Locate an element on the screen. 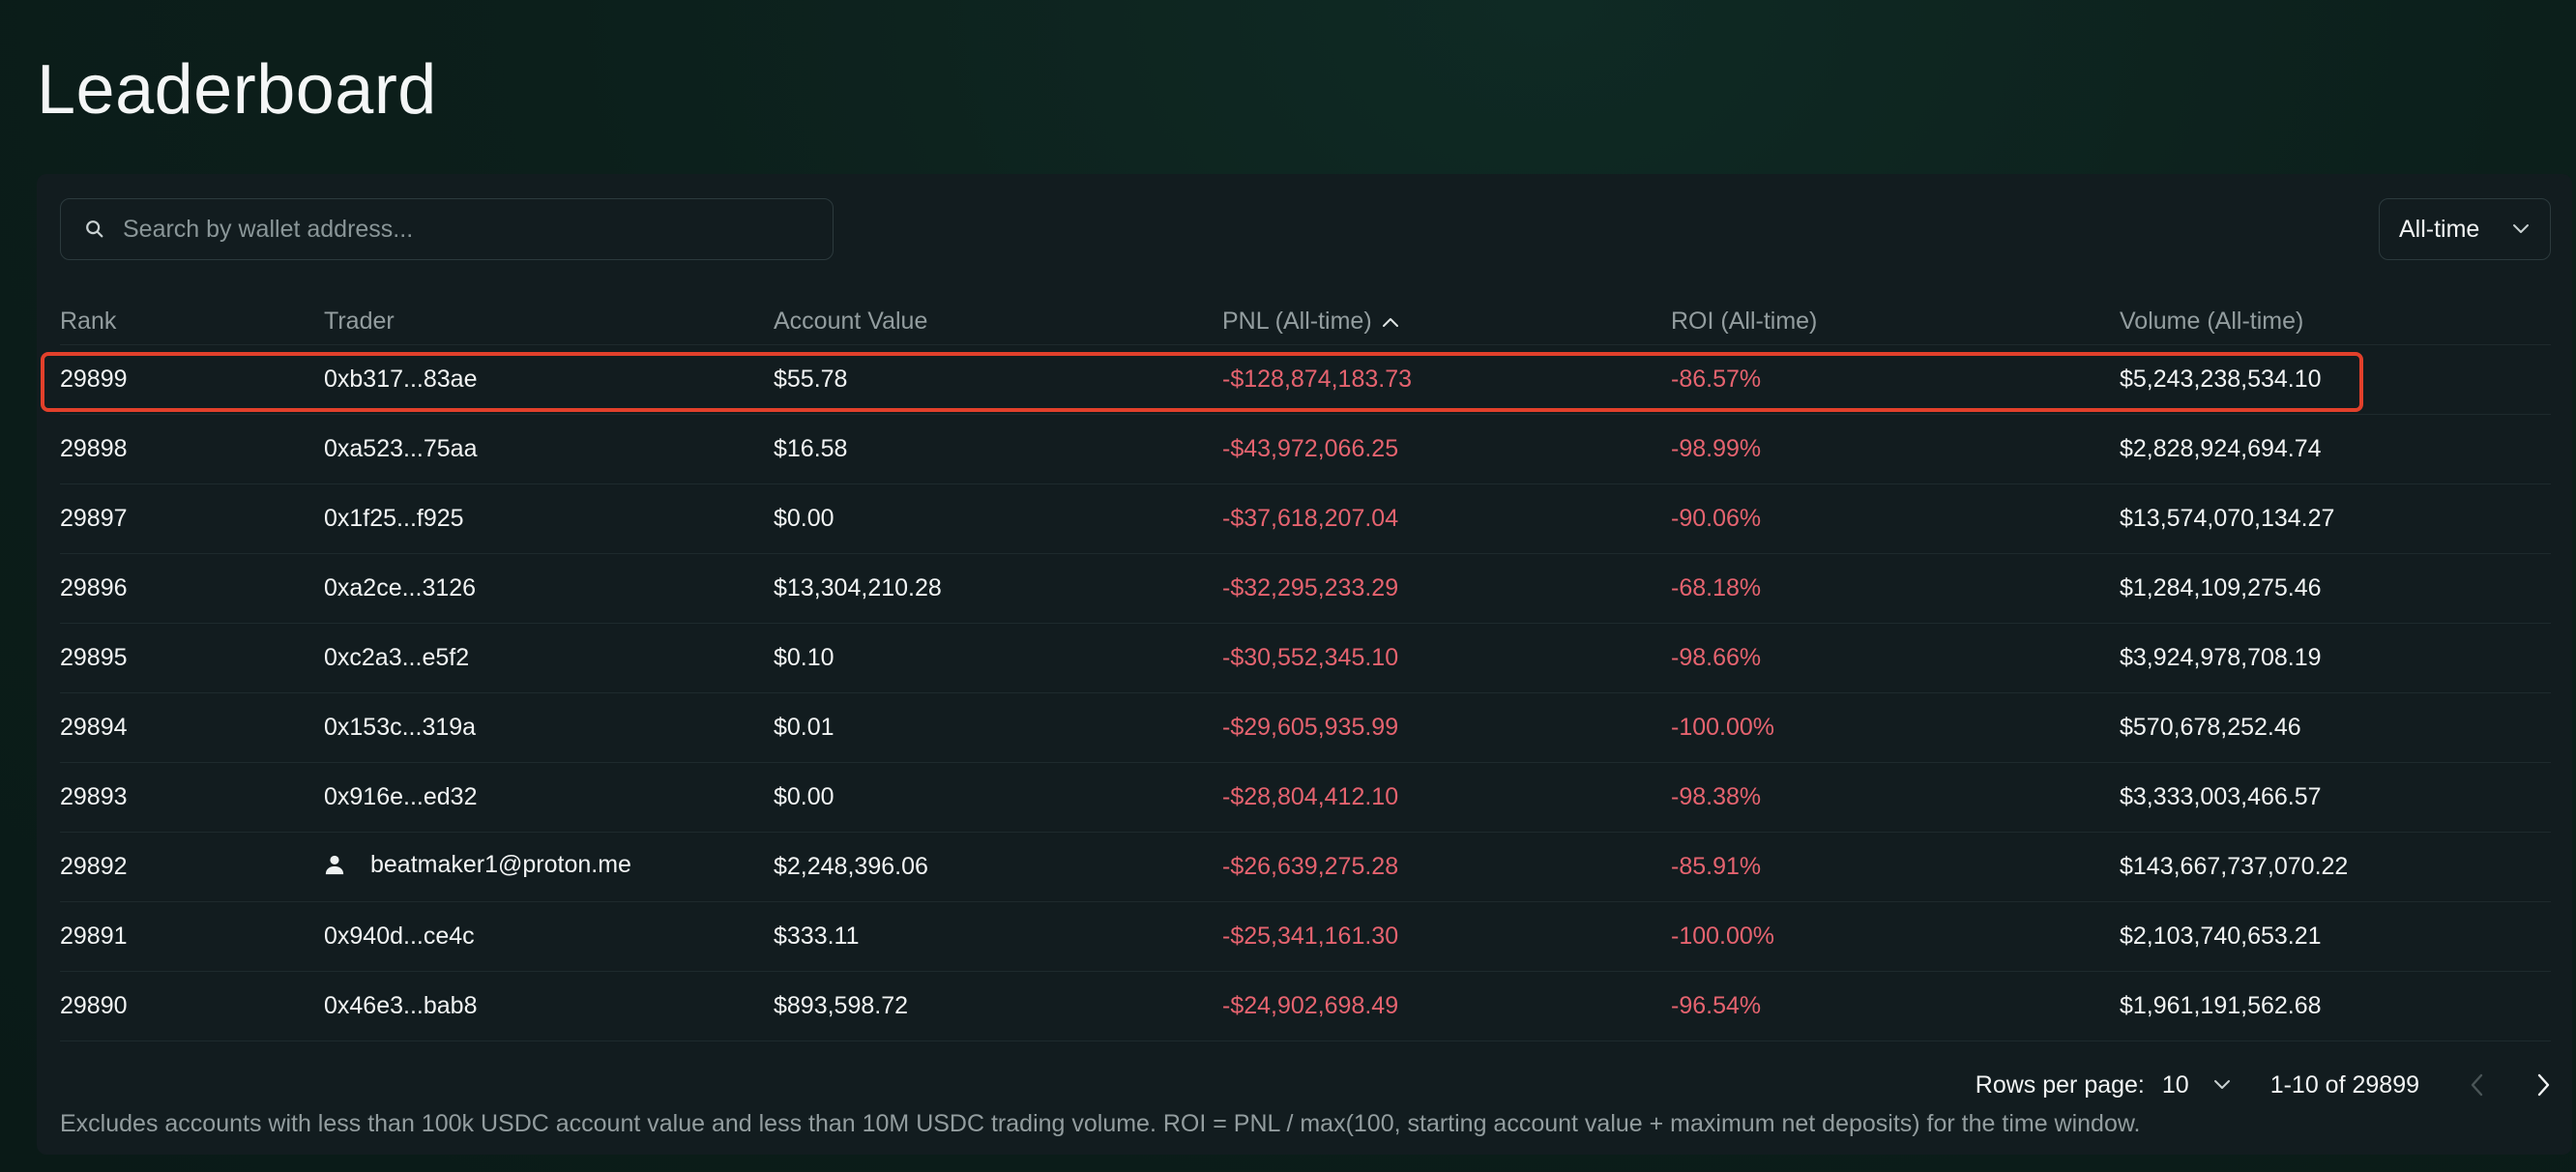  pnl-cell: -$32,295,233.29 is located at coordinates (1446, 588).